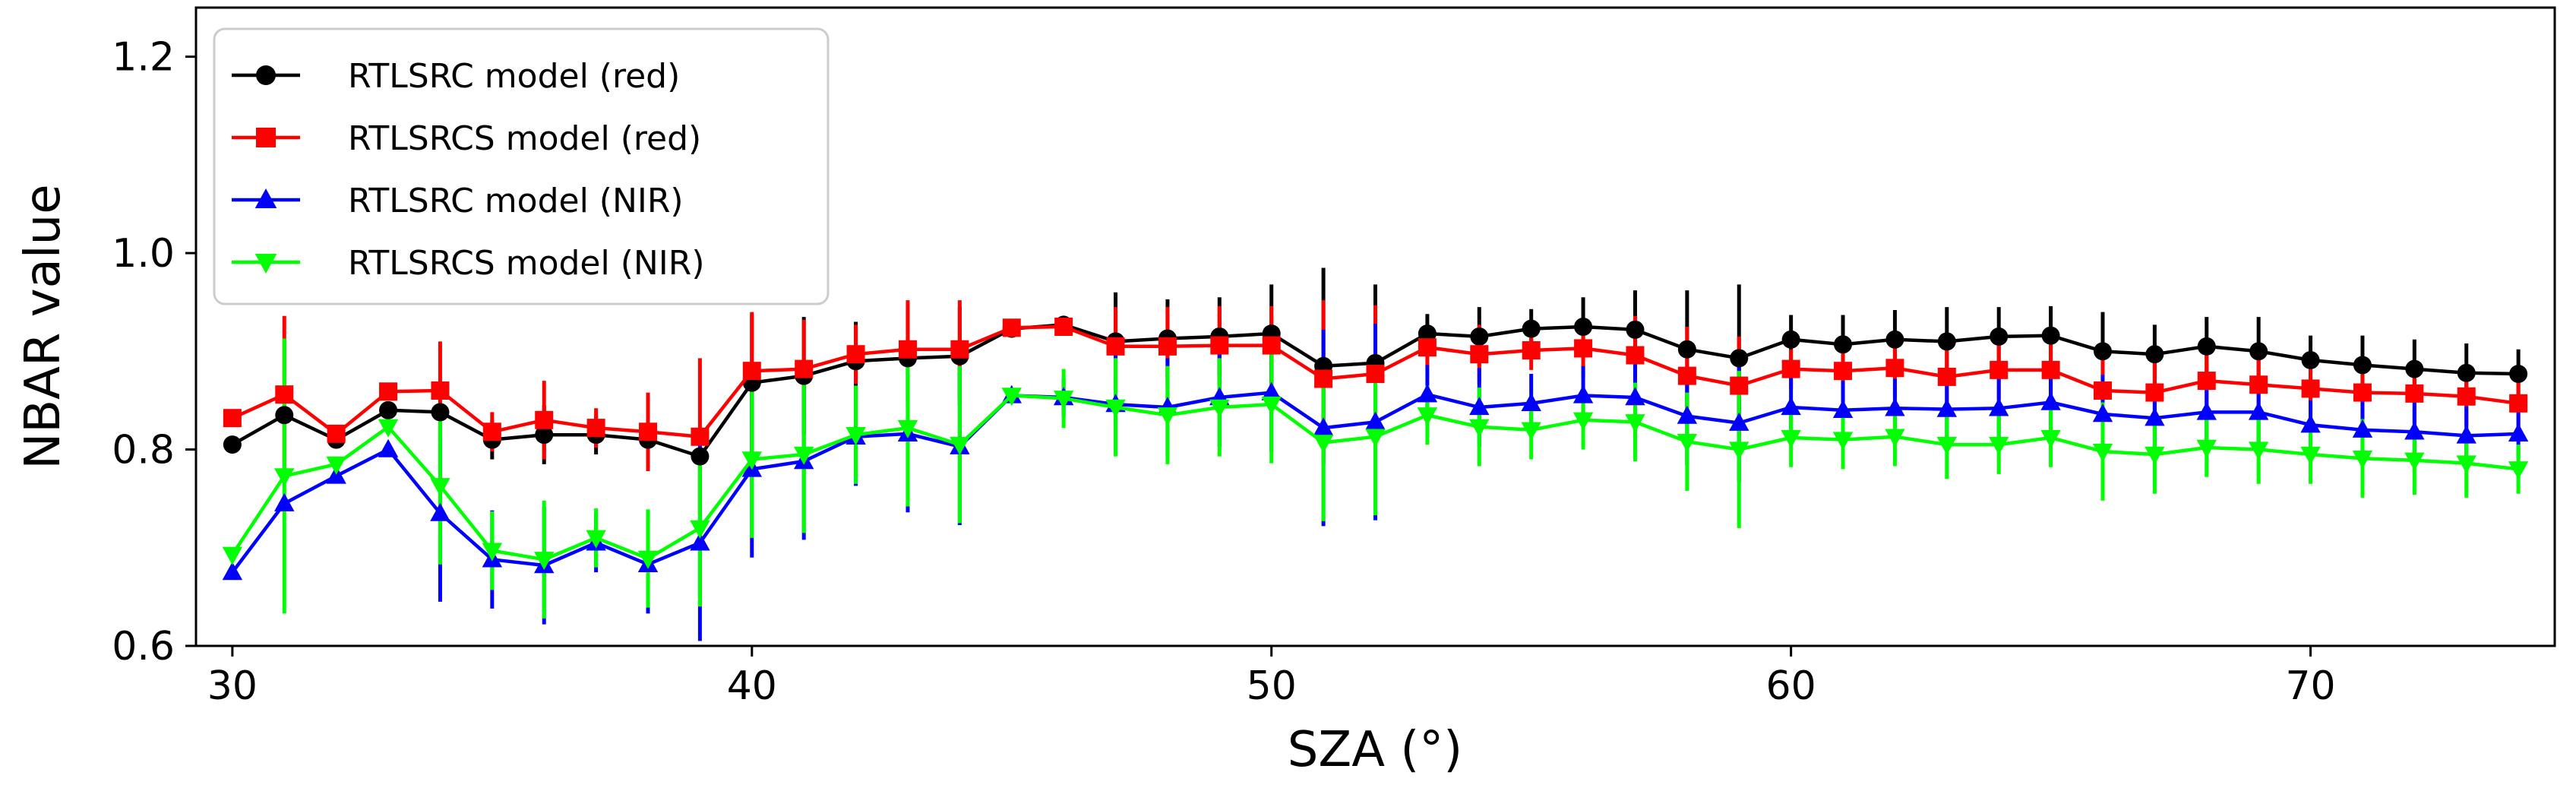  I want to click on y-tick-label: 0.6, so click(143, 646).